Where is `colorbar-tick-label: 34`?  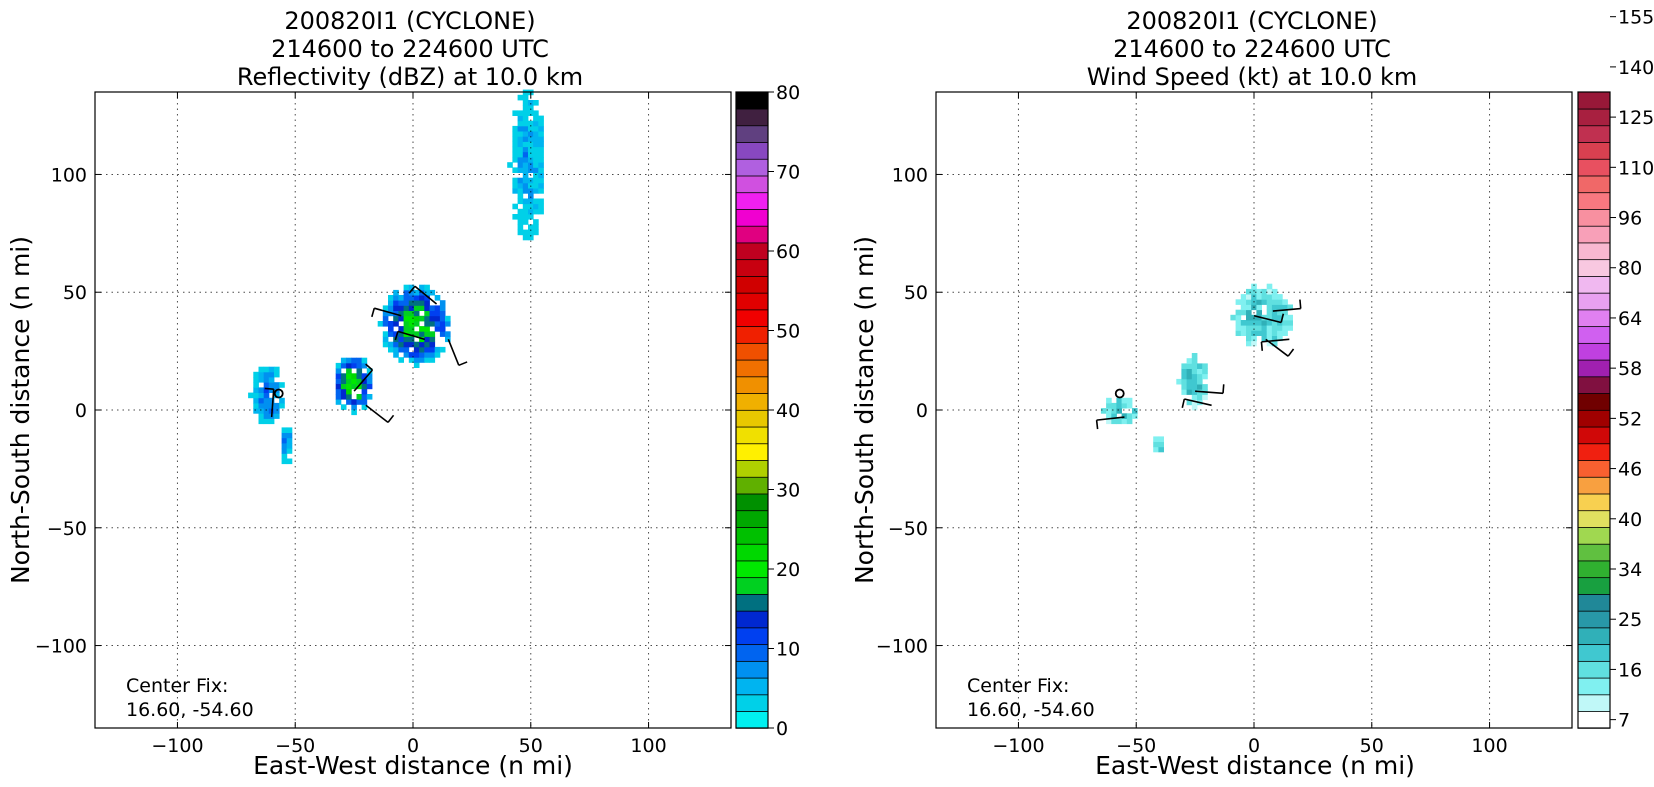 colorbar-tick-label: 34 is located at coordinates (1630, 570).